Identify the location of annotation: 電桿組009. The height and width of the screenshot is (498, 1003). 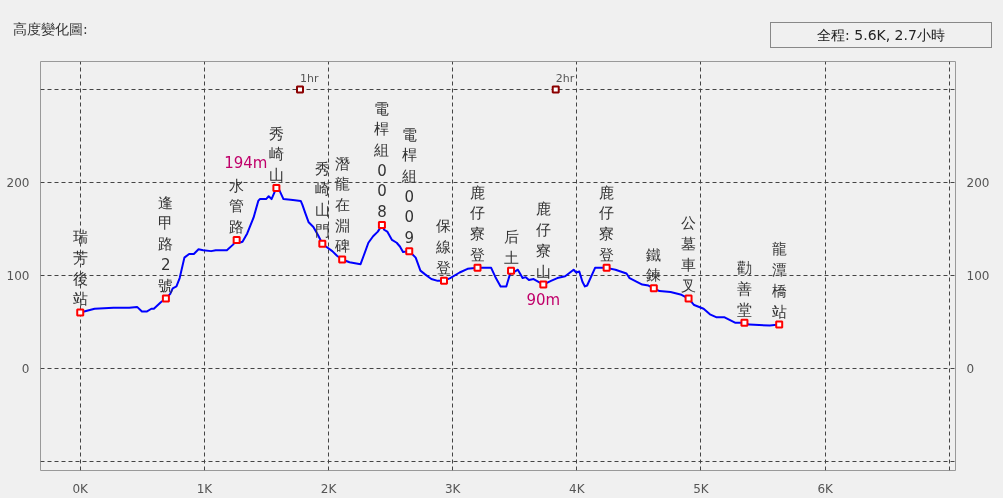
(408, 186).